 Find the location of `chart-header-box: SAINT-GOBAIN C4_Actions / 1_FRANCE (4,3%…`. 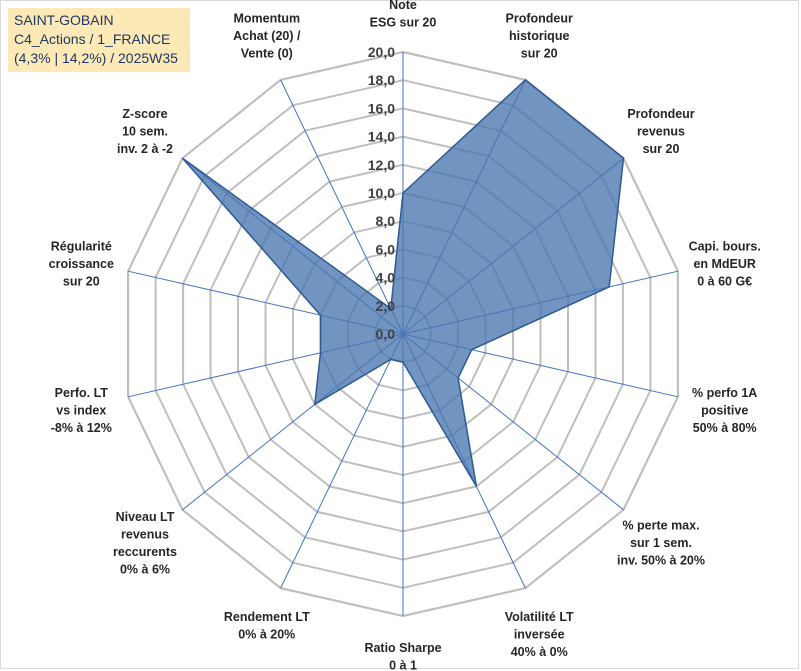

chart-header-box: SAINT-GOBAIN C4_Actions / 1_FRANCE (4,3%… is located at coordinates (99, 40).